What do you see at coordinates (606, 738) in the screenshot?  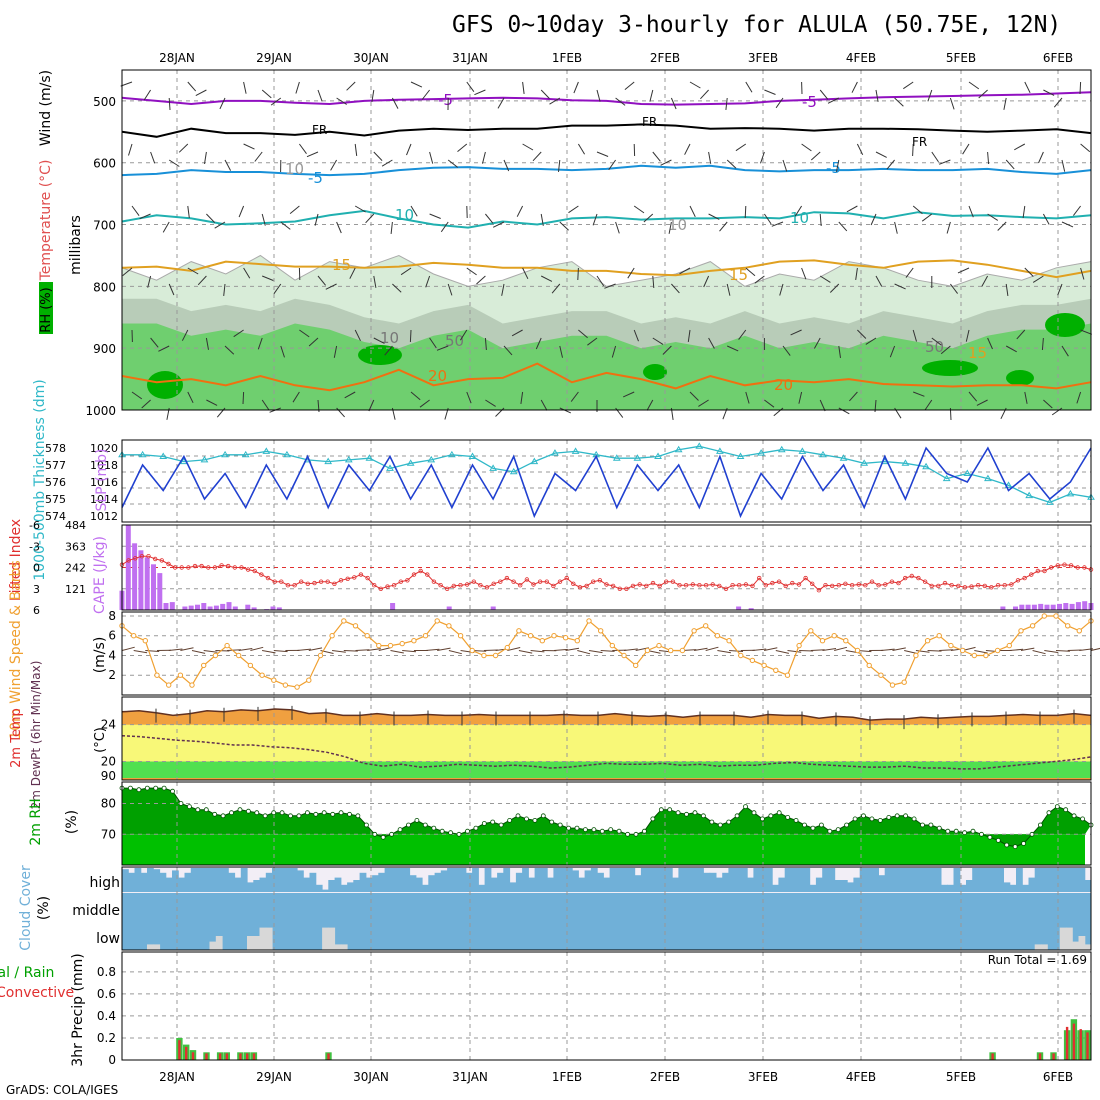 I see `panel-frame` at bounding box center [606, 738].